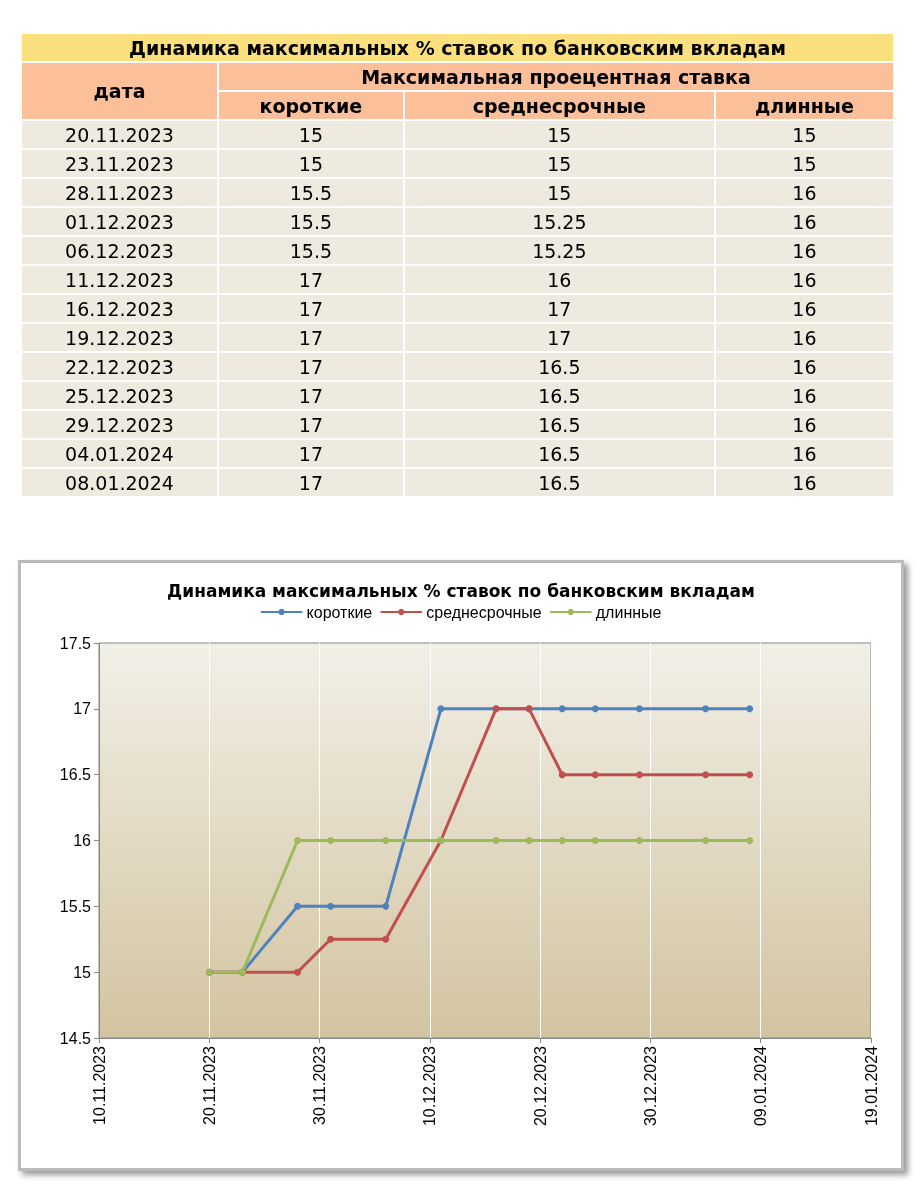 The width and height of the screenshot is (920, 1200). Describe the element at coordinates (99, 1085) in the screenshot. I see `x-tick-label: 10.11.2023` at that location.